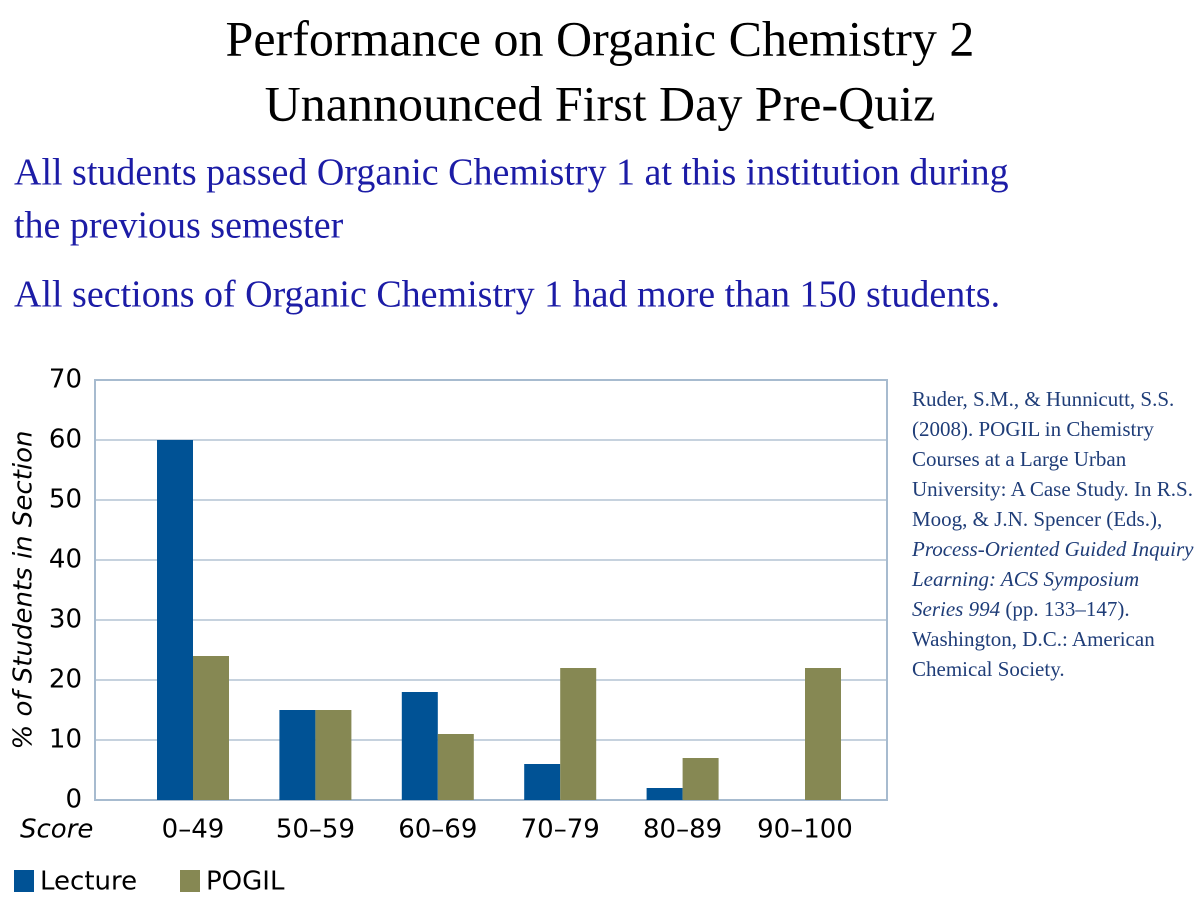 Image resolution: width=1200 pixels, height=900 pixels. What do you see at coordinates (24, 589) in the screenshot?
I see `y-axis-label: % of Students in Section` at bounding box center [24, 589].